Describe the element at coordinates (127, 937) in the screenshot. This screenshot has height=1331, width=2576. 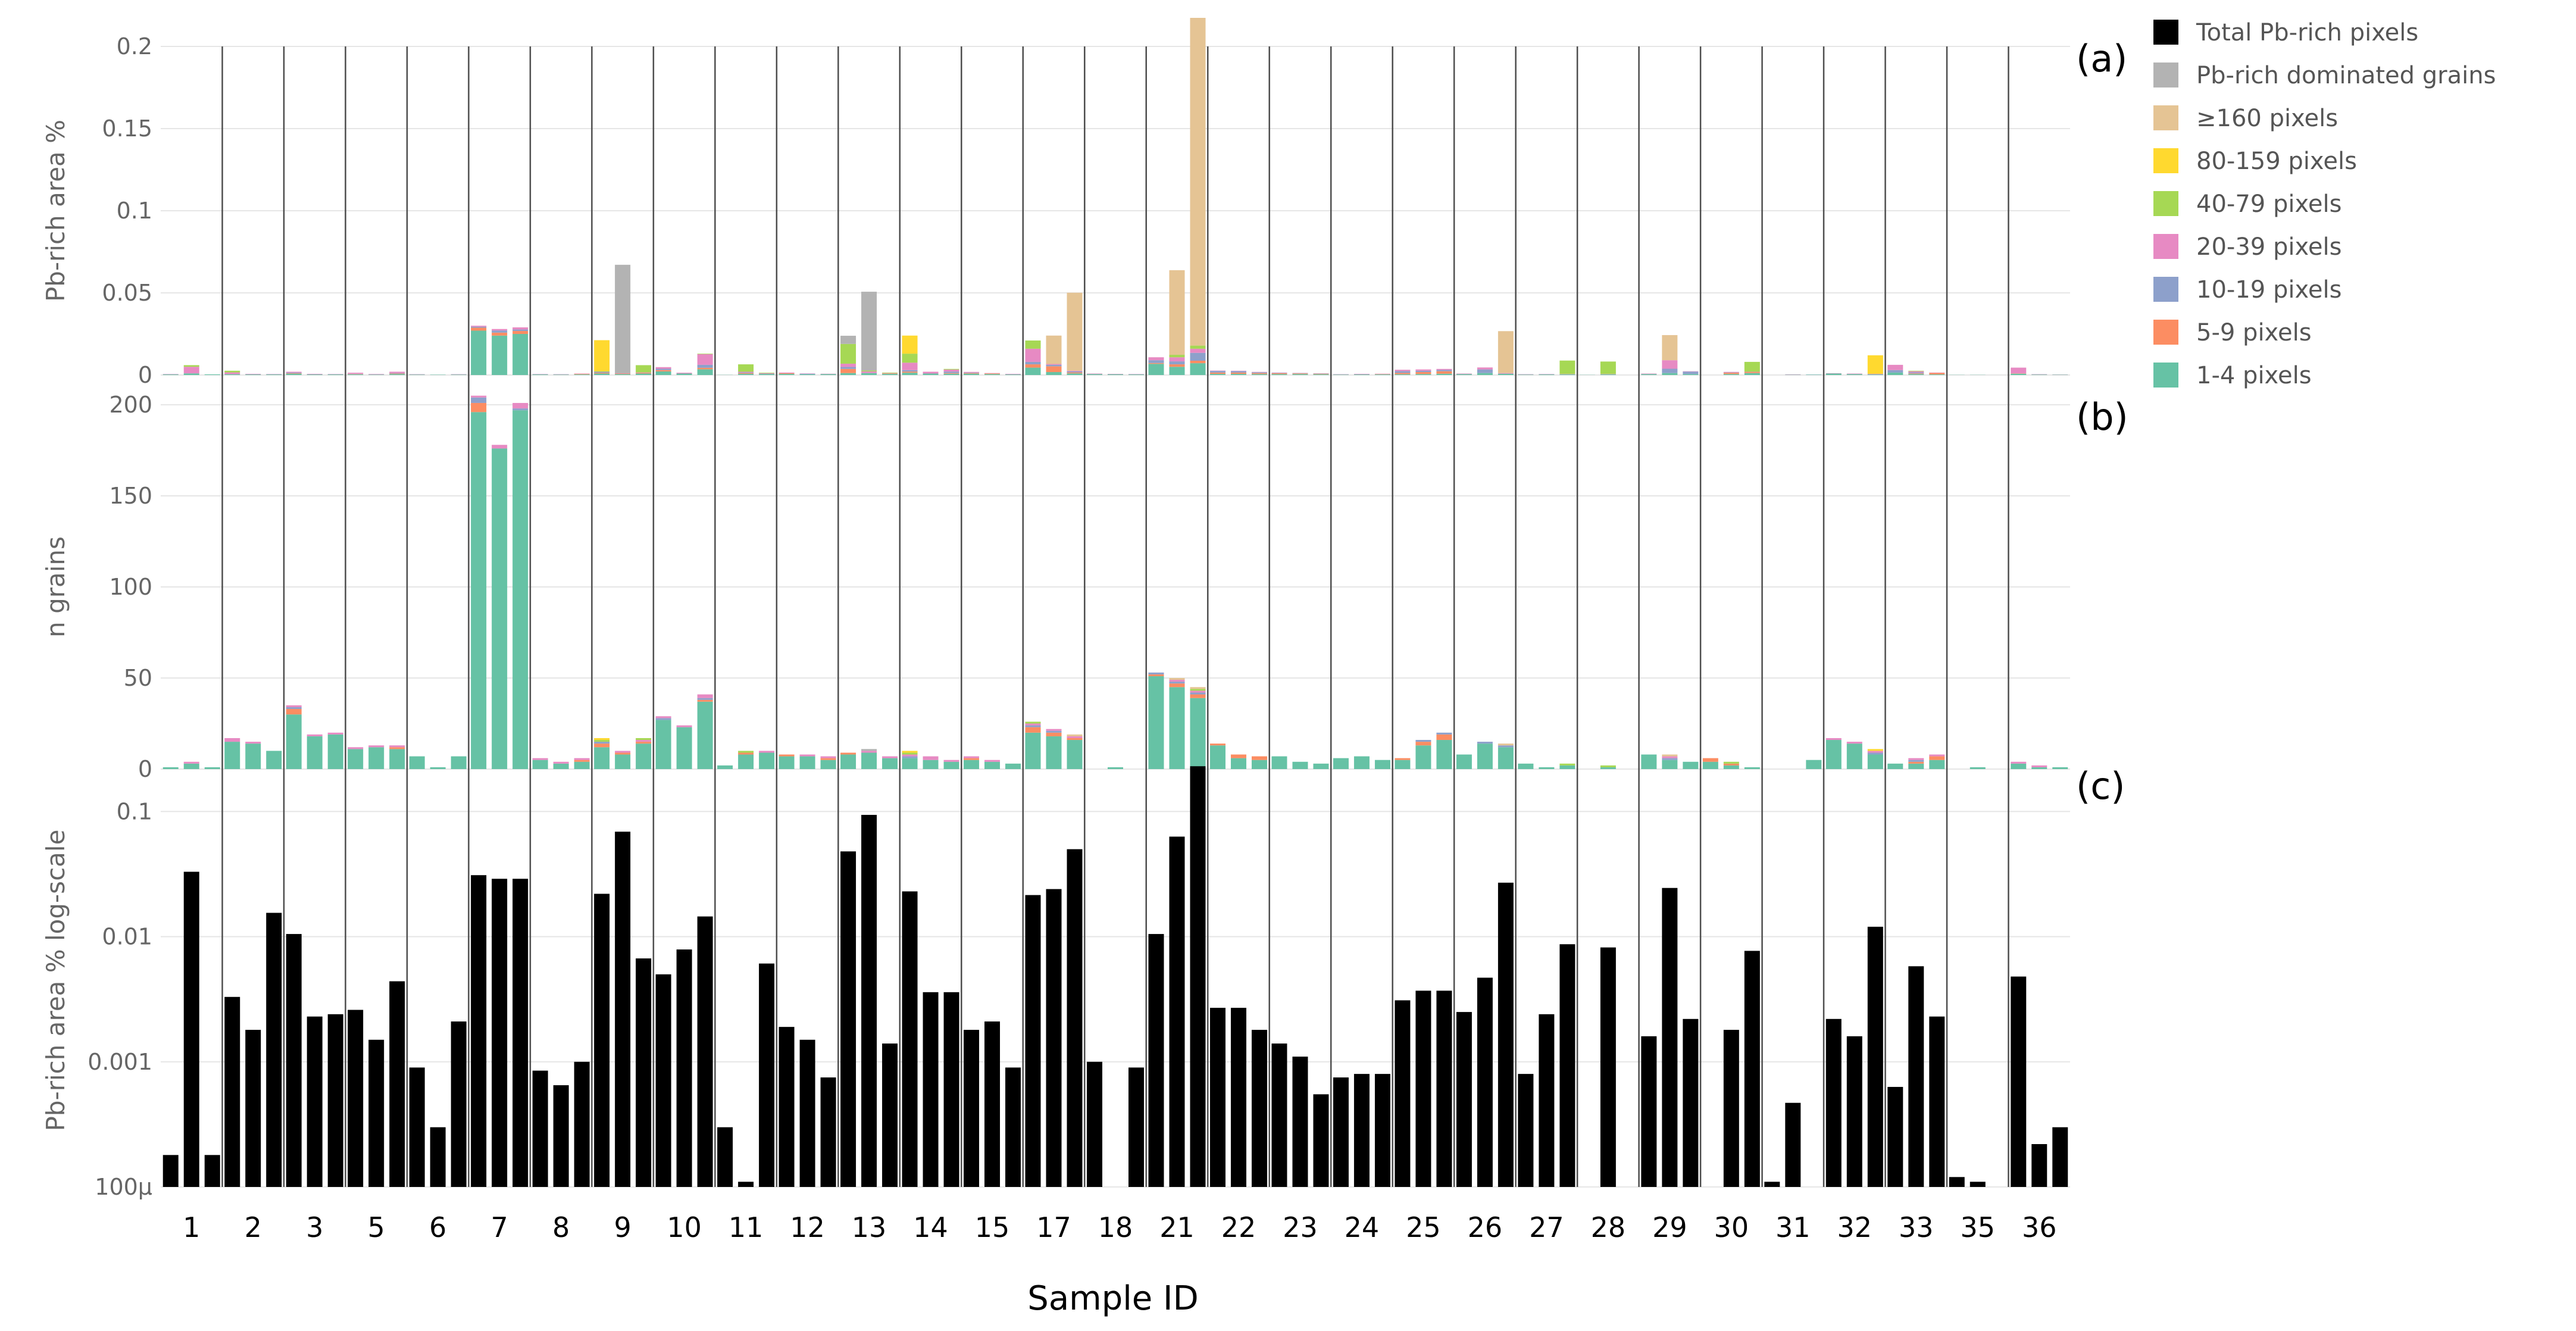
I see `y-tick-label: 0.01` at that location.